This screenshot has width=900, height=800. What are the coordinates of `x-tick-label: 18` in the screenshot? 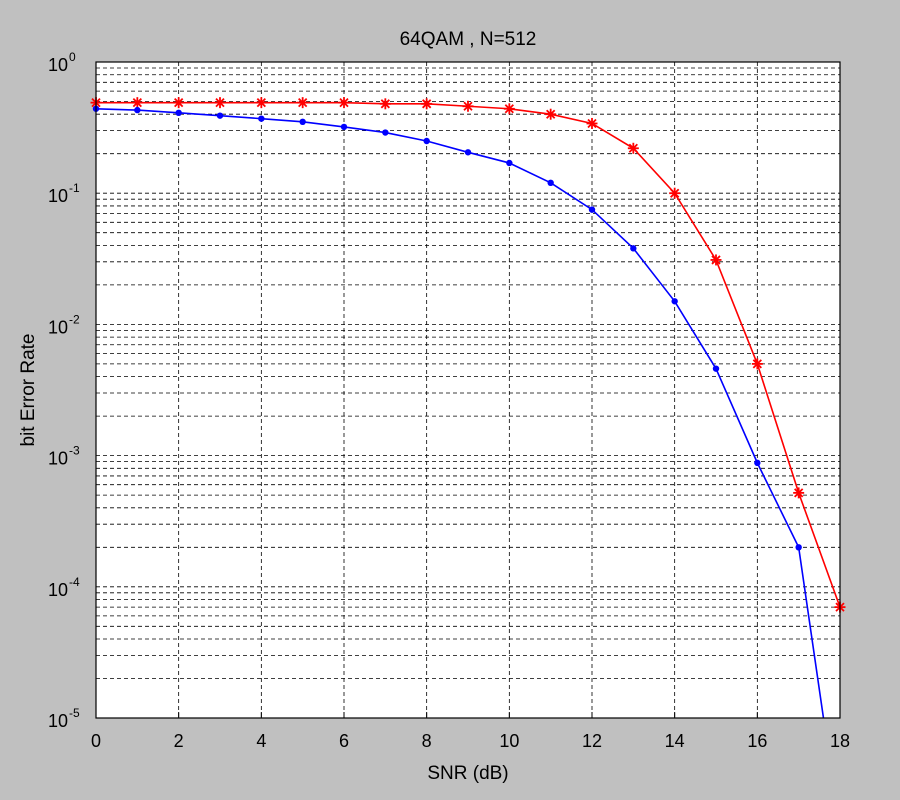 It's located at (840, 741).